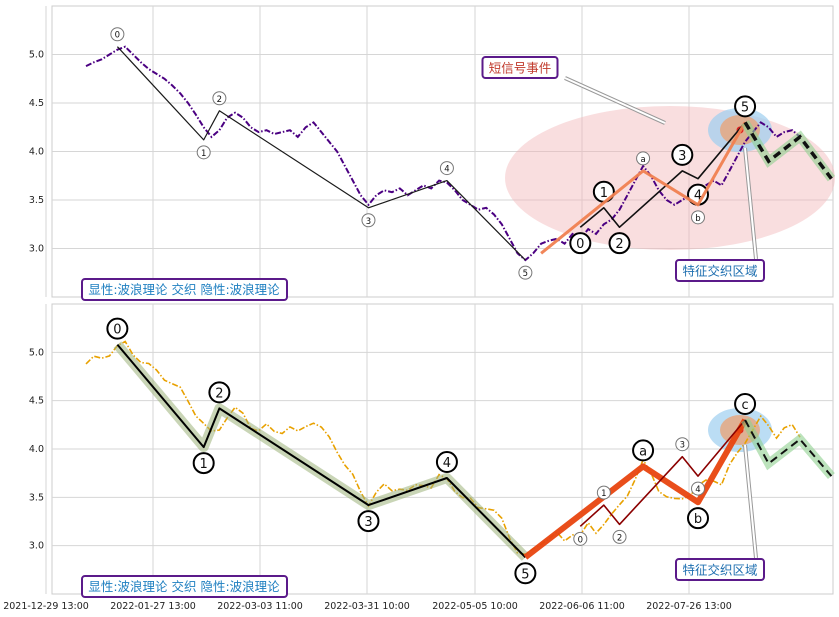 The image size is (839, 617). Describe the element at coordinates (689, 606) in the screenshot. I see `x-tick-label: 2022-07-26 13:00` at that location.